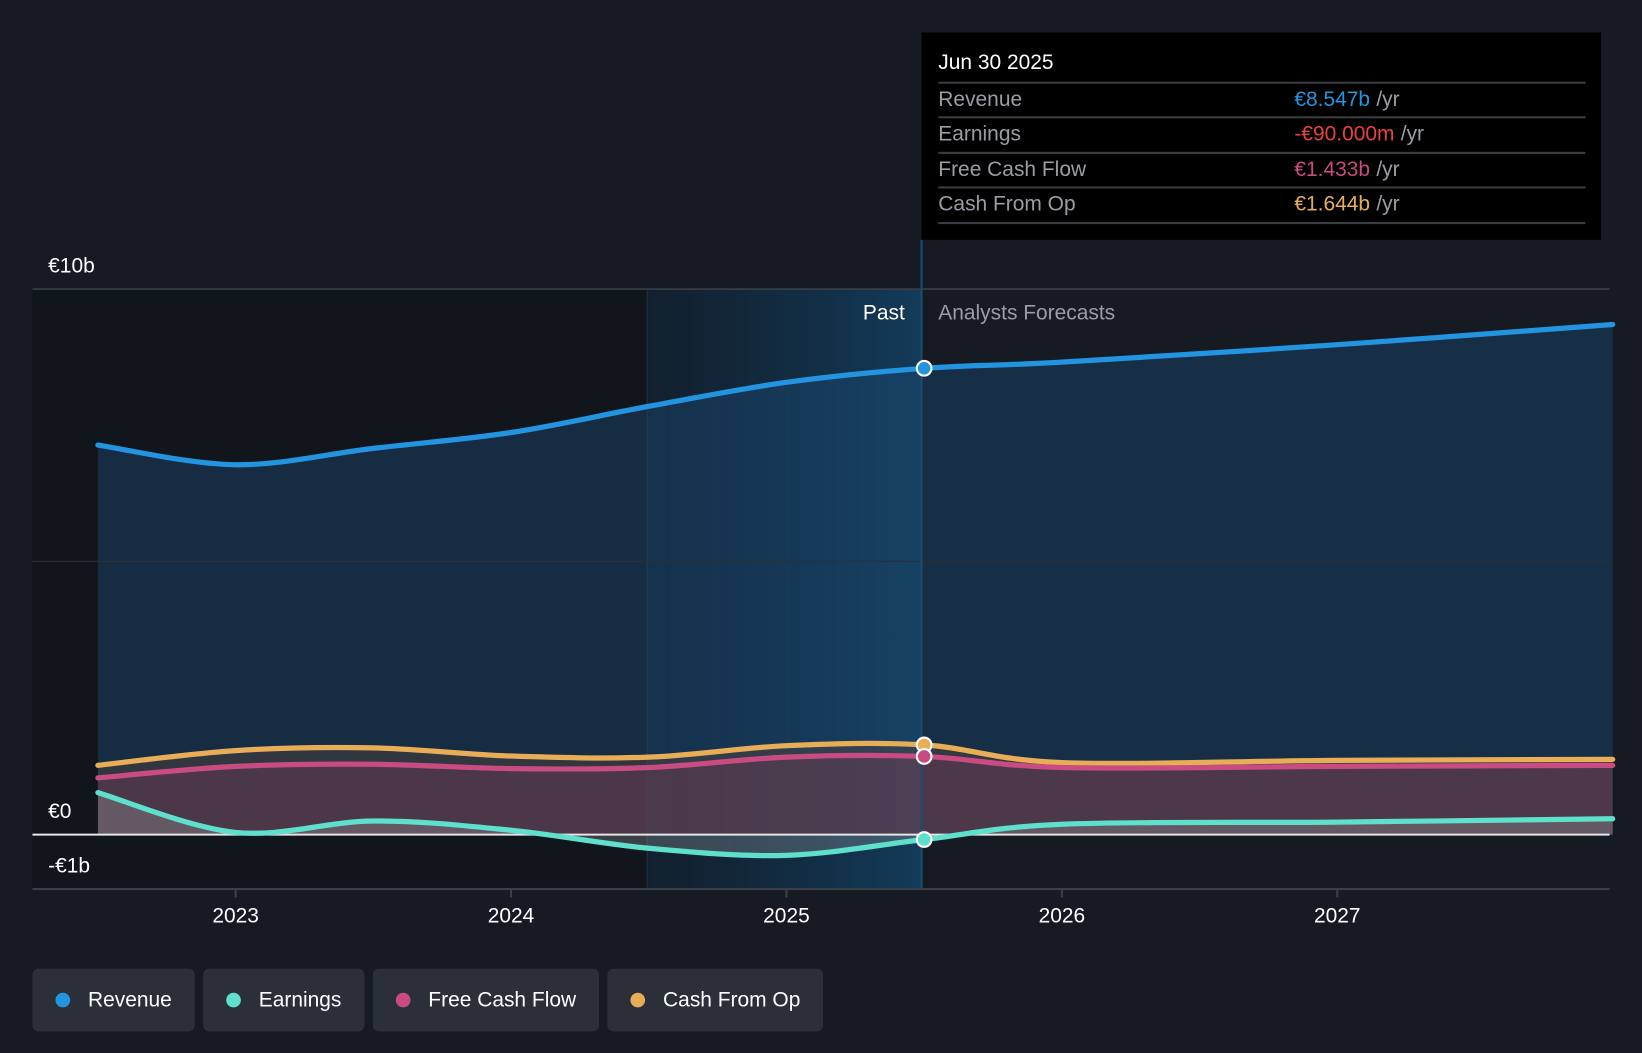 This screenshot has height=1053, width=1642. Describe the element at coordinates (502, 1000) in the screenshot. I see `legend-label: Free Cash Flow` at that location.